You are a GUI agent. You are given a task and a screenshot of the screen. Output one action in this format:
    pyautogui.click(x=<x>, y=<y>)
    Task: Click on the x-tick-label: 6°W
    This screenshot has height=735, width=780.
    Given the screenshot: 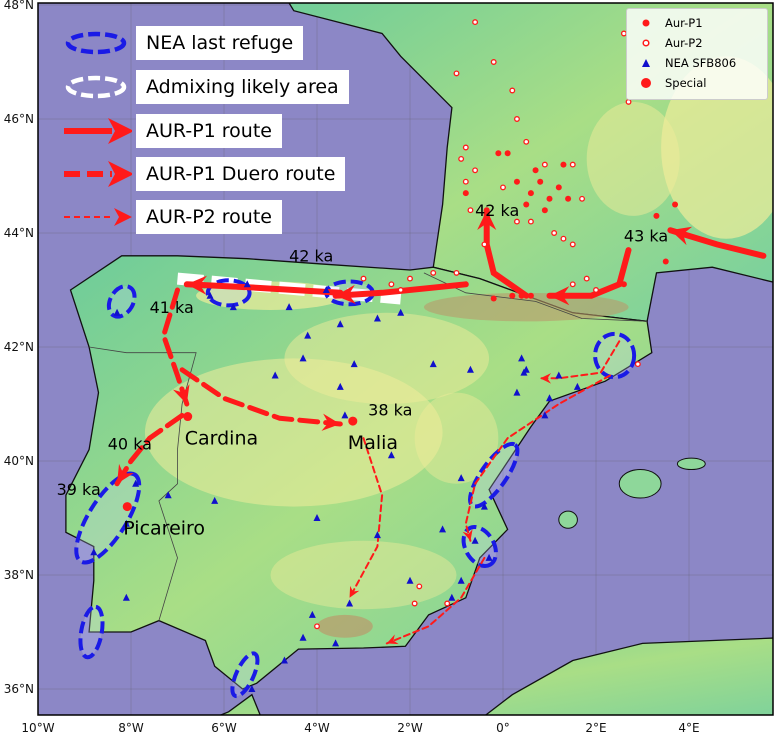 What is the action you would take?
    pyautogui.click(x=224, y=728)
    